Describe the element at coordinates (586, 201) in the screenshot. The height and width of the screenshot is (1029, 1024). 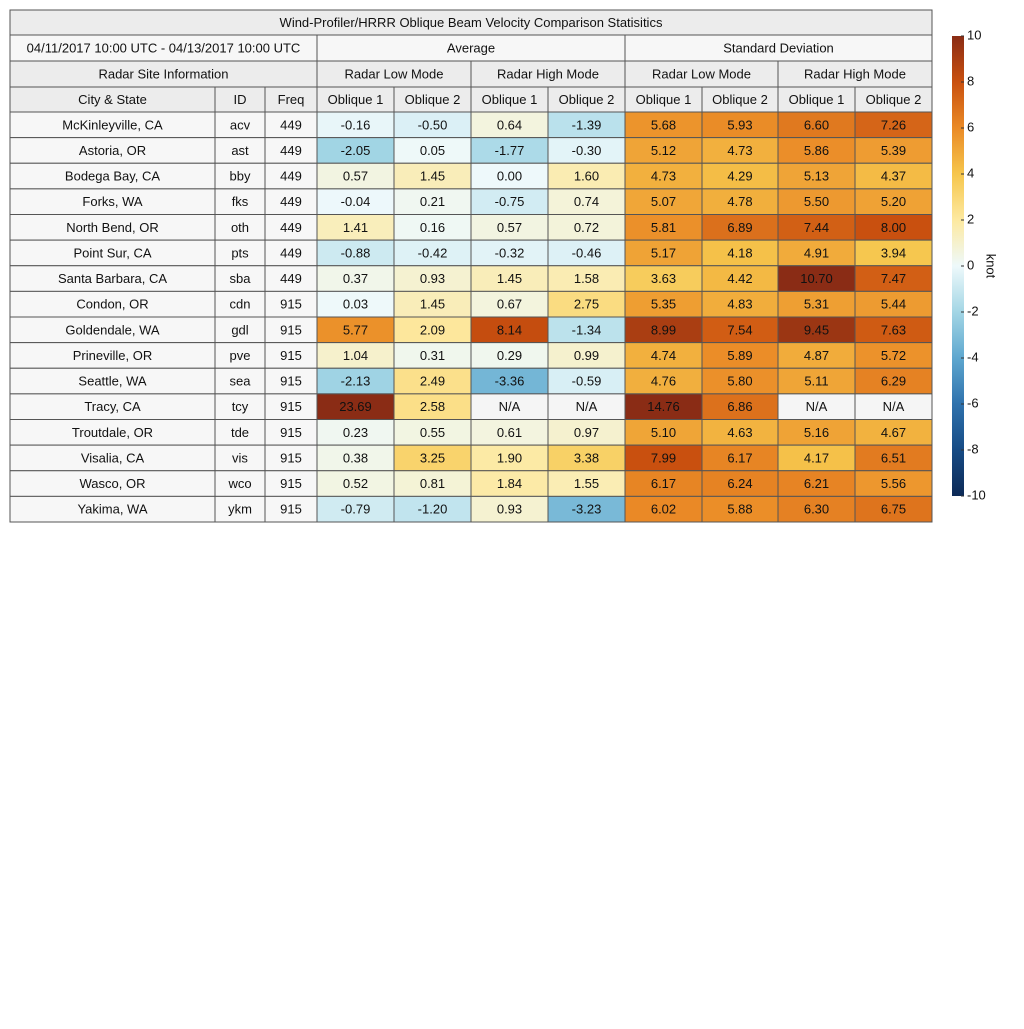
I see `value-cell: 0.74` at that location.